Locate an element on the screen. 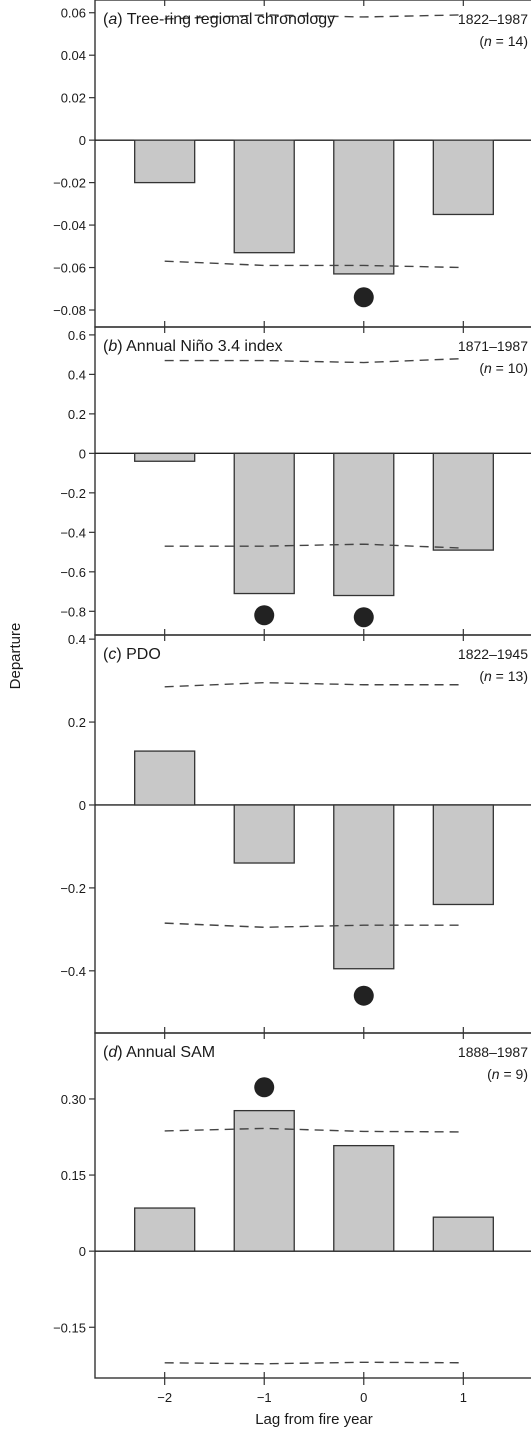  y-tick-label: −0.06 is located at coordinates (69, 268).